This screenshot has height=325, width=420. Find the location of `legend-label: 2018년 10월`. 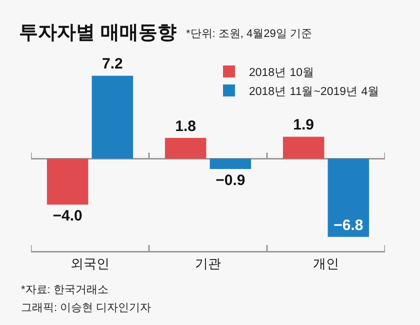

legend-label: 2018년 10월 is located at coordinates (282, 72).